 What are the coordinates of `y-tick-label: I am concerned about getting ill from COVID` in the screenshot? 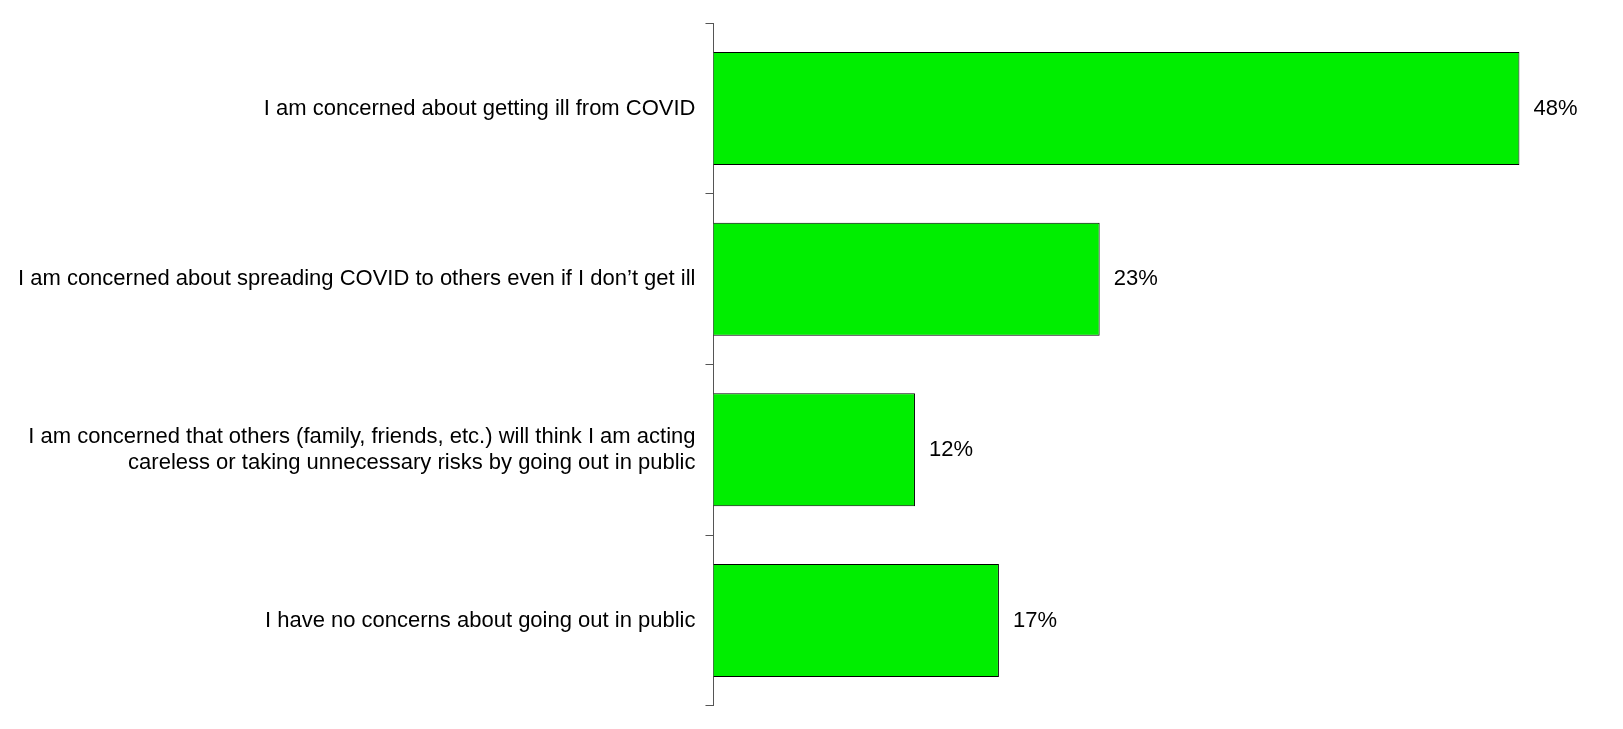 It's located at (479, 107).